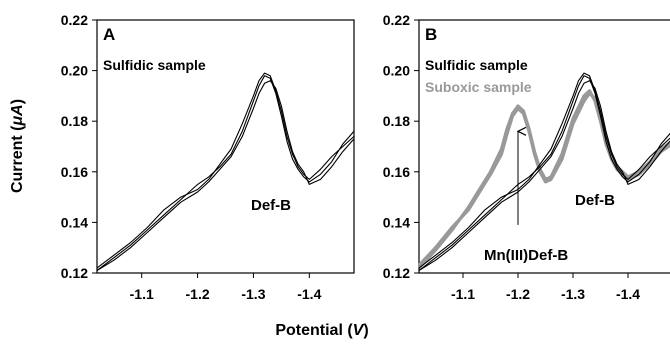  What do you see at coordinates (526, 255) in the screenshot?
I see `panel-b-mn-label: Mn(III)Def-B` at bounding box center [526, 255].